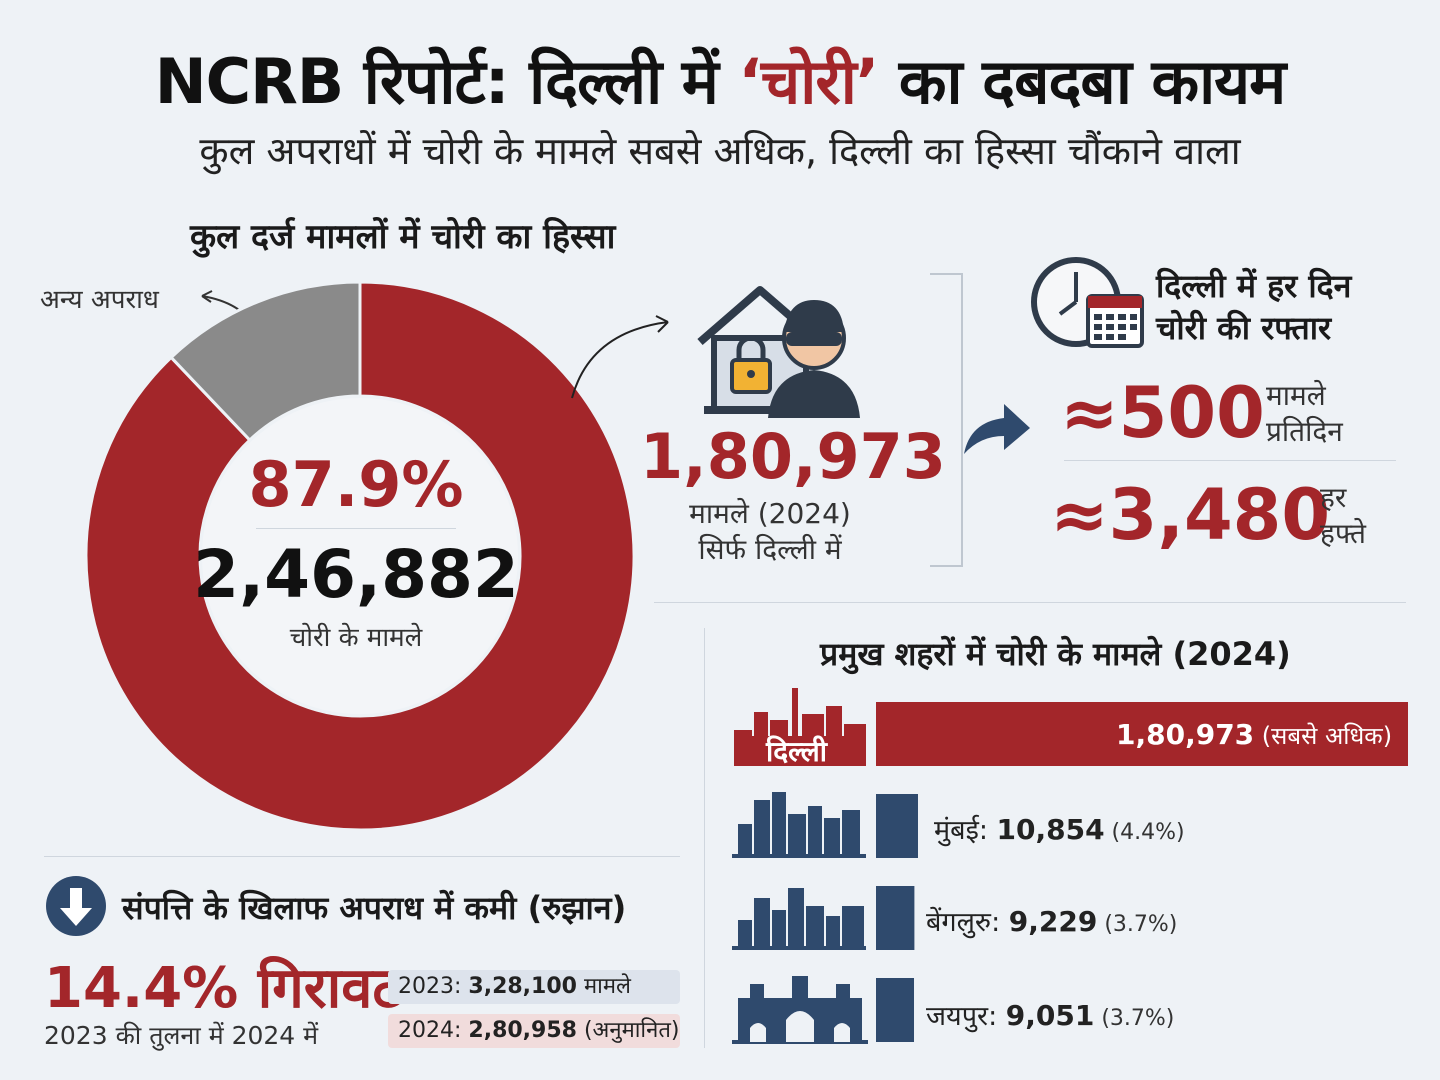  I want to click on jaipur-bar-label: जयपुर: 9,051 (3.7%), so click(1050, 1014).